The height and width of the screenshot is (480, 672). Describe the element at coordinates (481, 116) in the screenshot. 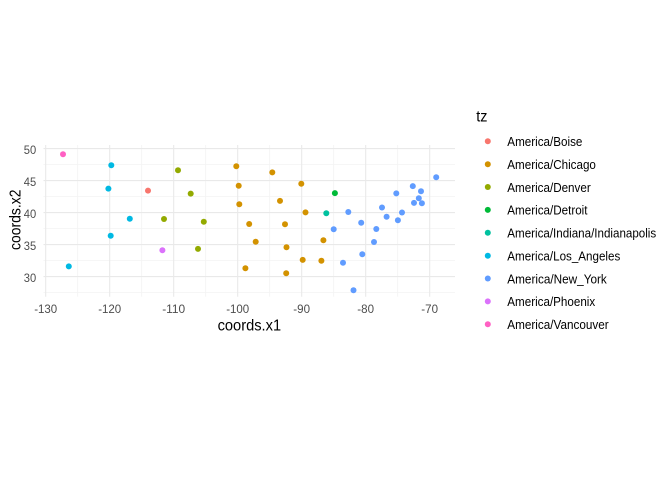

I see `svg-text: tz` at that location.